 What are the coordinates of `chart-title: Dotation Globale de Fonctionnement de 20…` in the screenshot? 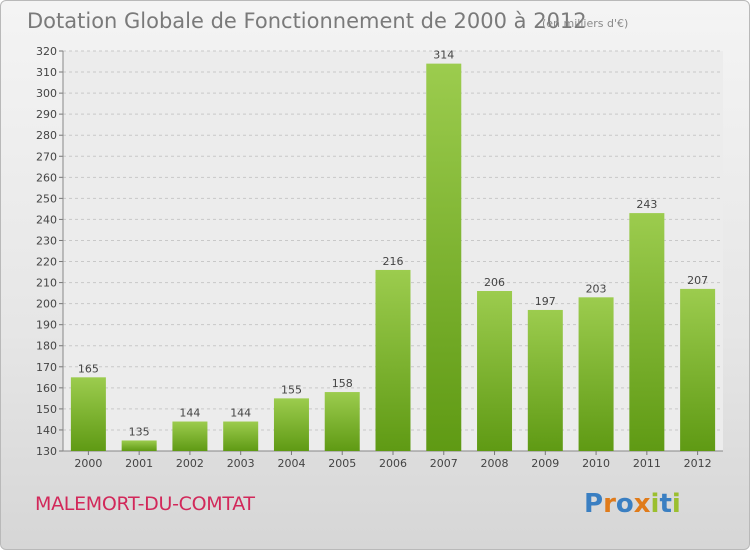 It's located at (307, 21).